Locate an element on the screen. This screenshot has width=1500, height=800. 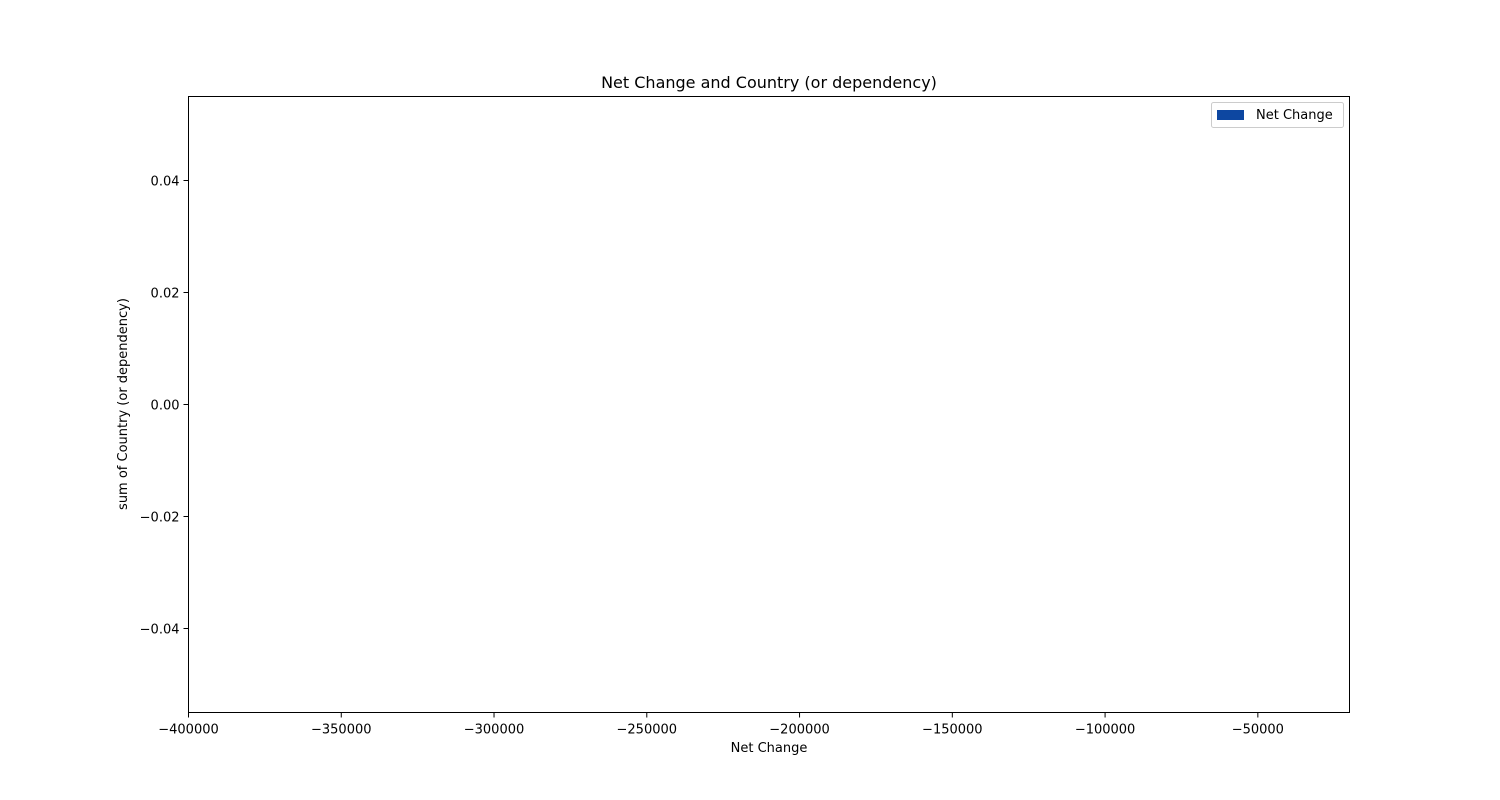
x-tick-label: −400000 is located at coordinates (188, 730).